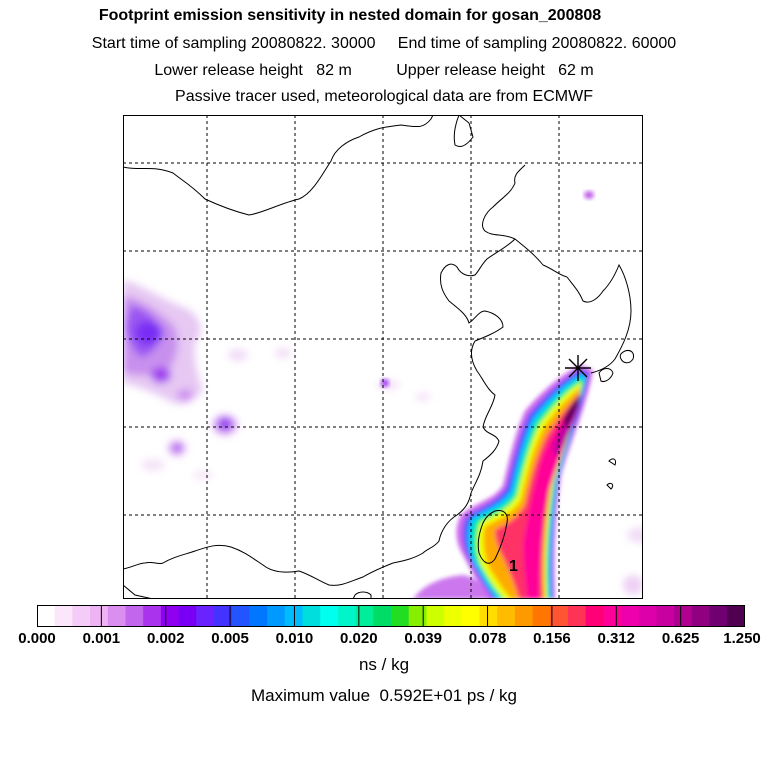 This screenshot has width=768, height=768. Describe the element at coordinates (101, 638) in the screenshot. I see `colorbar-tick-label: 0.001` at that location.